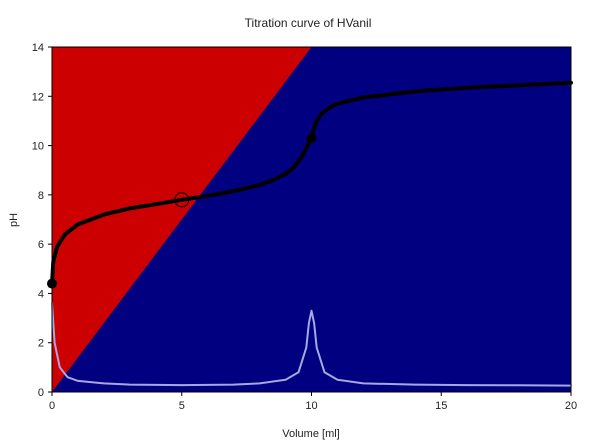 The width and height of the screenshot is (590, 442). Describe the element at coordinates (441, 406) in the screenshot. I see `x-tick-label: 15` at that location.